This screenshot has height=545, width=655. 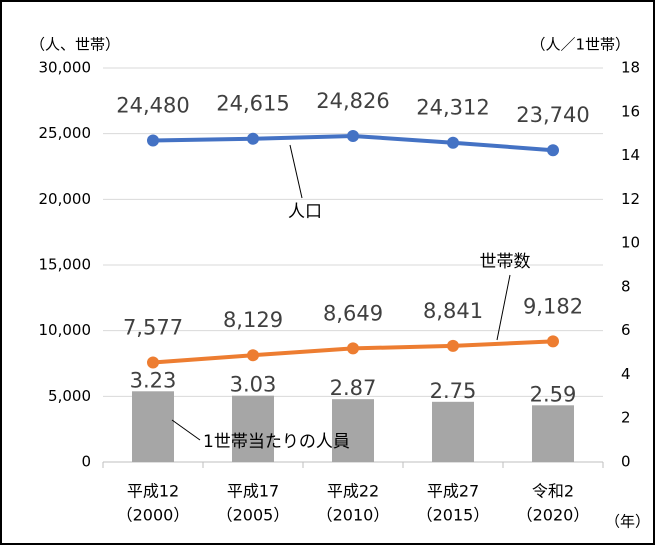 I want to click on series-annotation: 1世帯当たりの人員, so click(x=276, y=442).